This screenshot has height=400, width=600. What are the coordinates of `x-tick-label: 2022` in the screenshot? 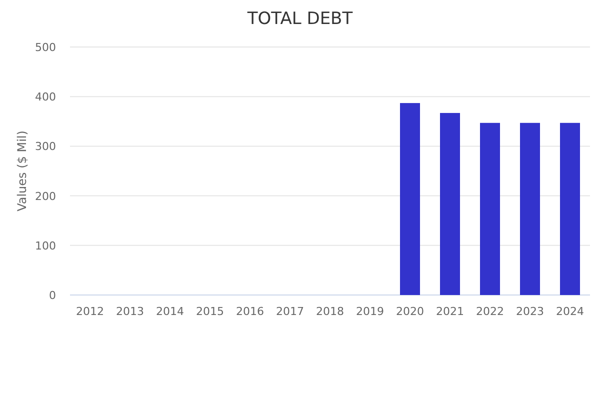 It's located at (490, 311).